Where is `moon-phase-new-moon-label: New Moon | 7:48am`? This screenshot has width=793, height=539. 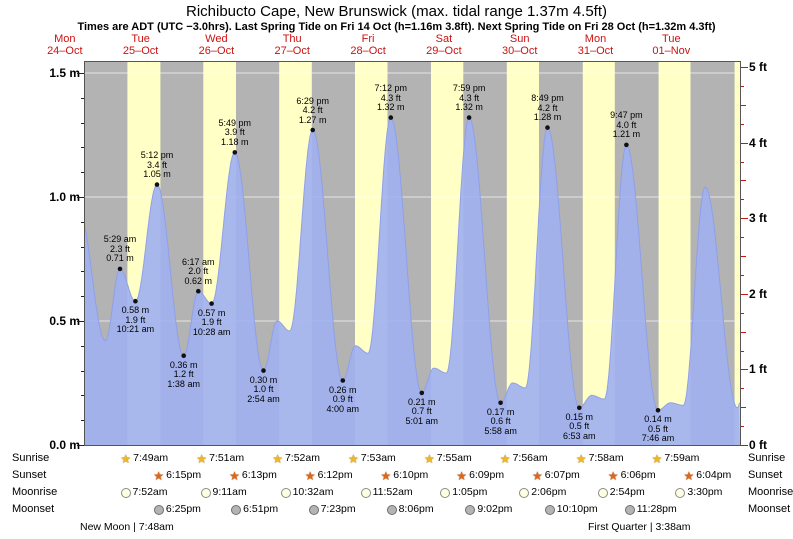
moon-phase-new-moon-label: New Moon | 7:48am is located at coordinates (127, 527).